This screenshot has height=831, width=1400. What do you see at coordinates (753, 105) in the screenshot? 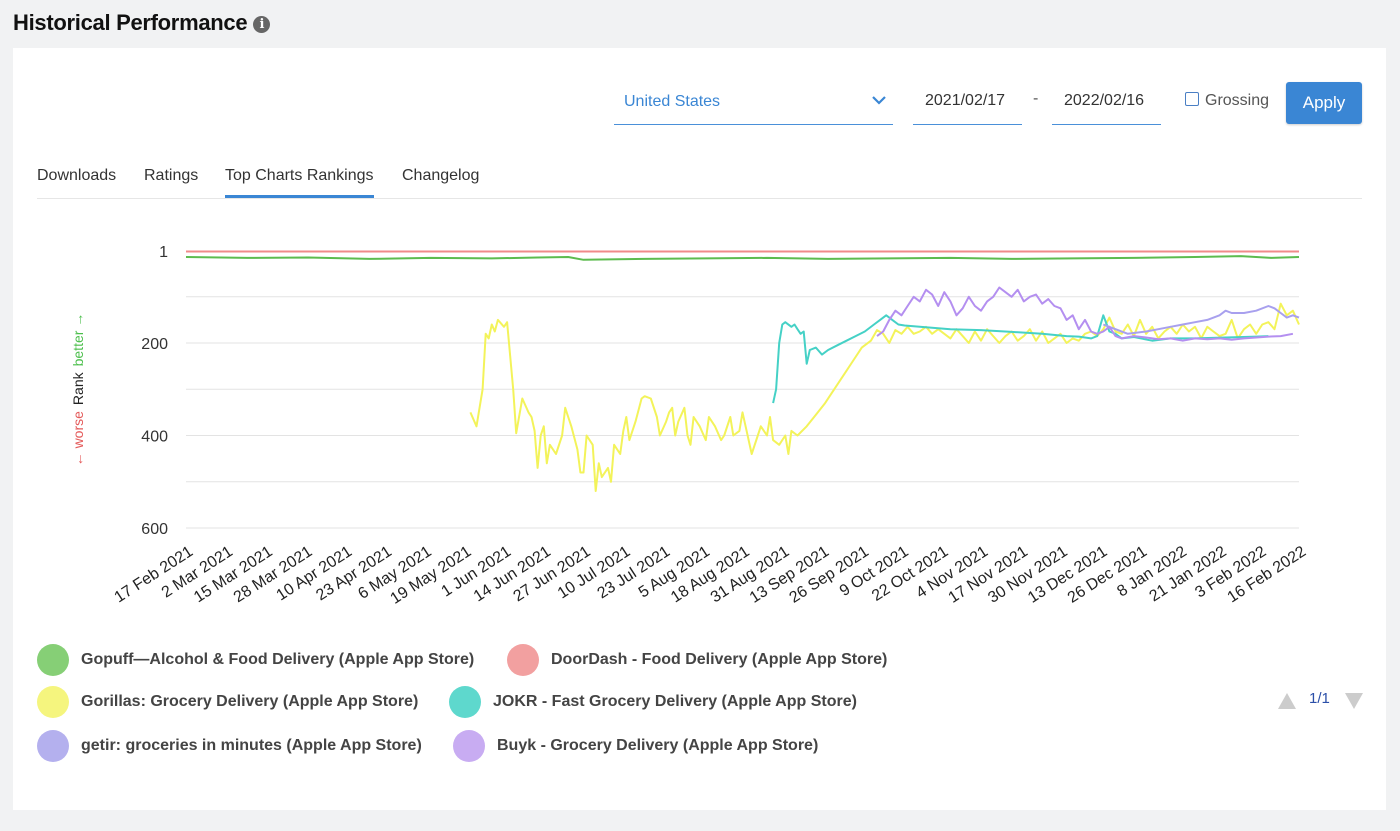
I see `country-select: United States` at bounding box center [753, 105].